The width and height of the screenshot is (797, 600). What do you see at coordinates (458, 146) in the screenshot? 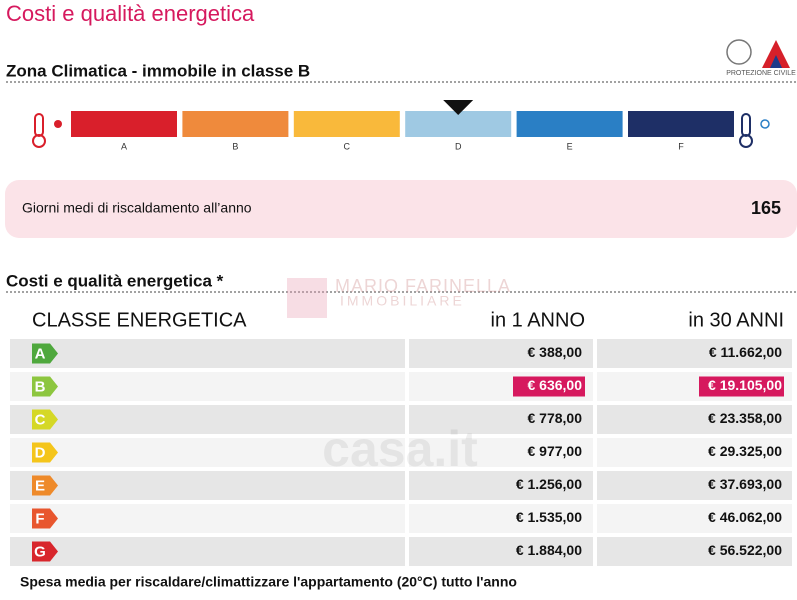
I see `zone-label: D` at bounding box center [458, 146].